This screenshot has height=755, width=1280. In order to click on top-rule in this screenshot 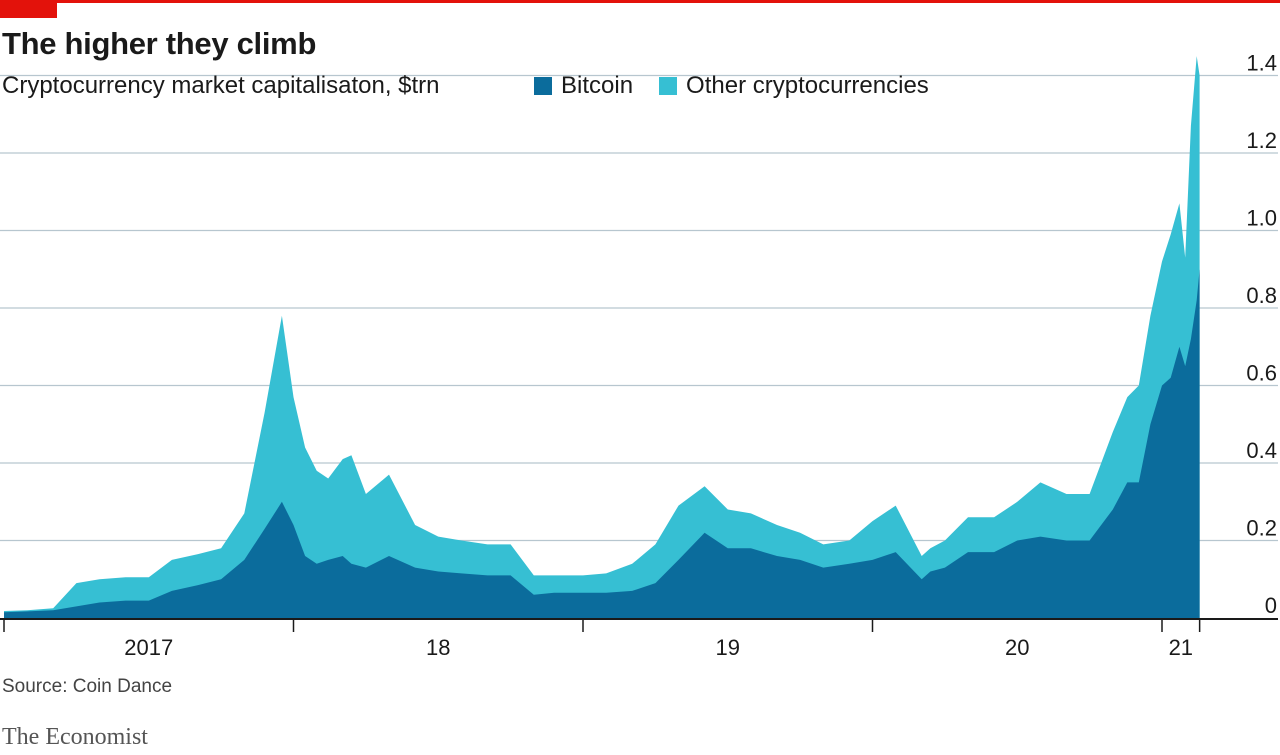, I will do `click(640, 1)`.